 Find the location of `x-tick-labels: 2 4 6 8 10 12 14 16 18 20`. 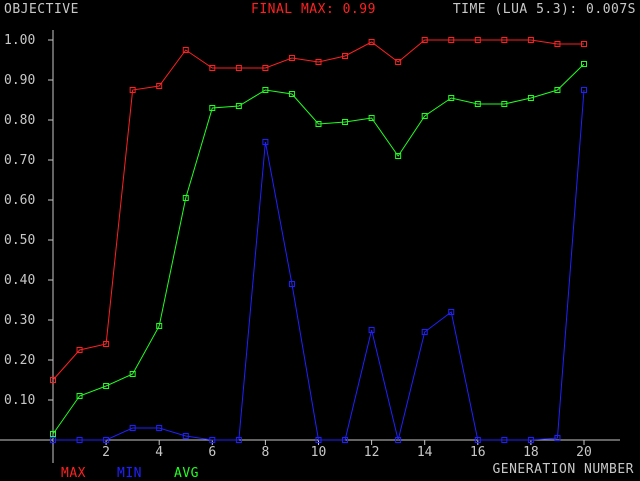

x-tick-labels: 2 4 6 8 10 12 14 16 18 20 is located at coordinates (347, 452).